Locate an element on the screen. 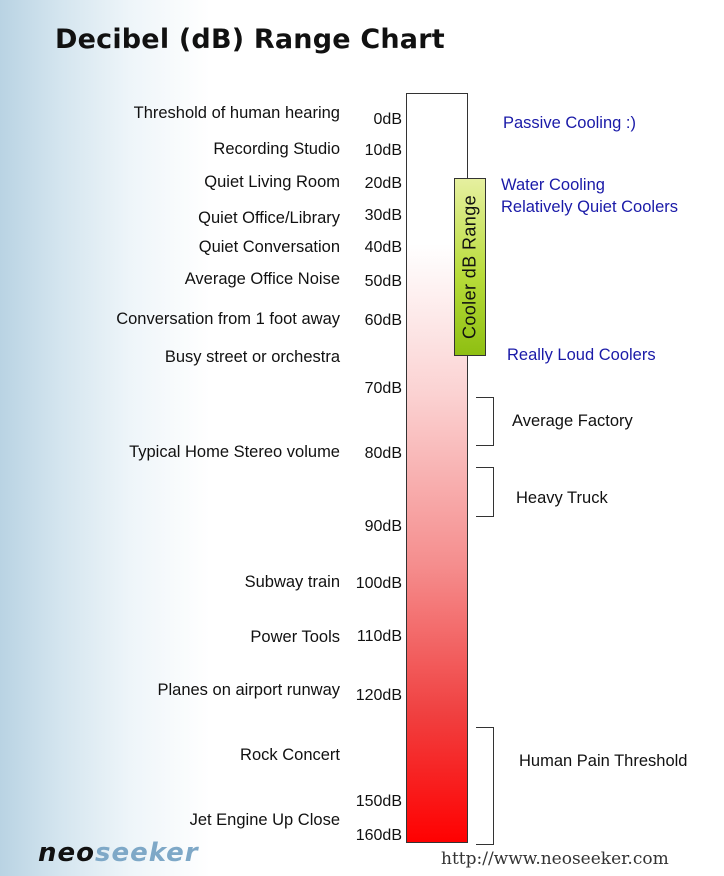  level-label: Subway train is located at coordinates (292, 582).